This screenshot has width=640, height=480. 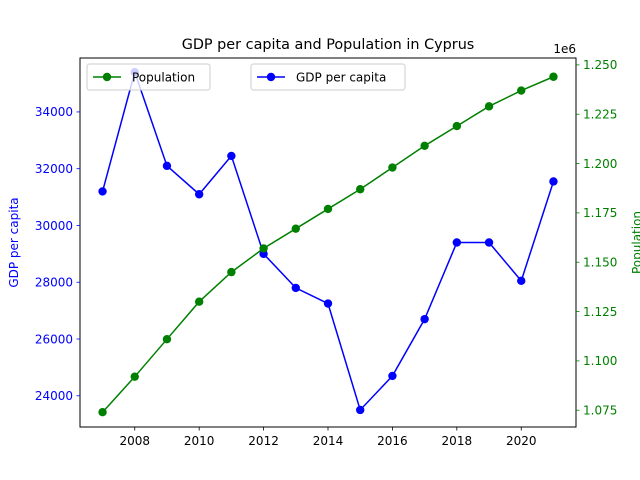 I want to click on legend-population: Population, so click(x=148, y=77).